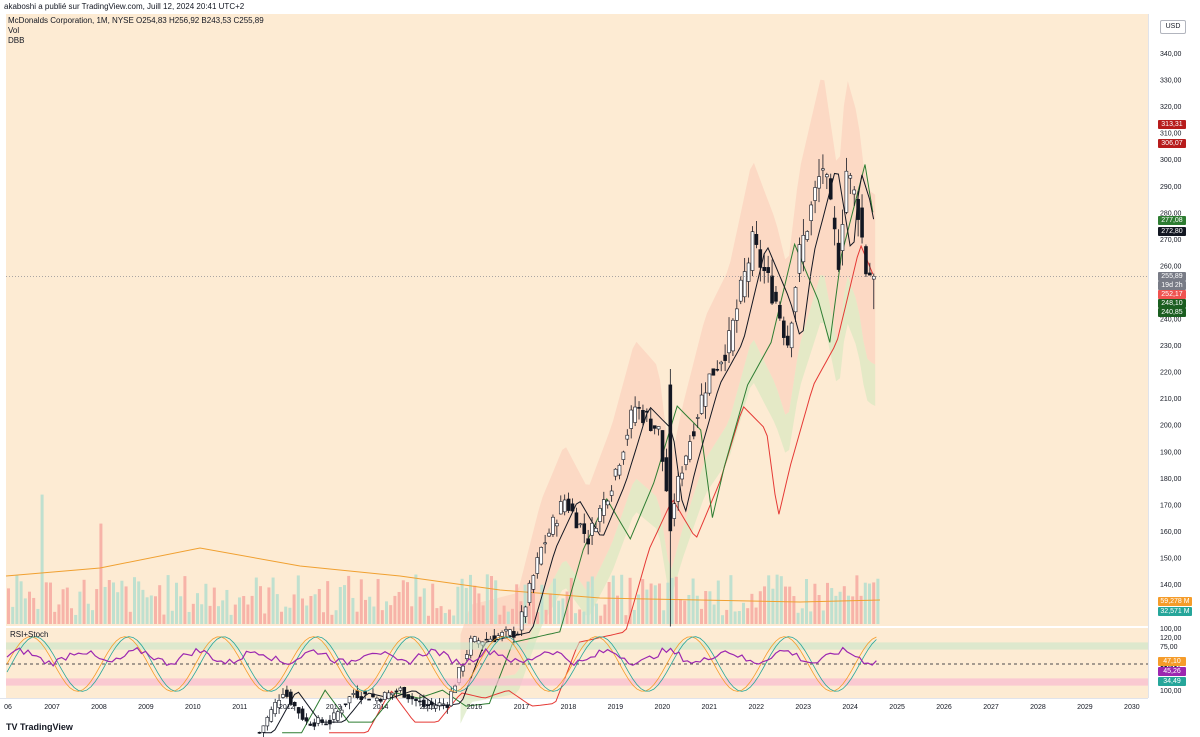  What do you see at coordinates (14, 30) in the screenshot?
I see `vol-legend: Vol` at bounding box center [14, 30].